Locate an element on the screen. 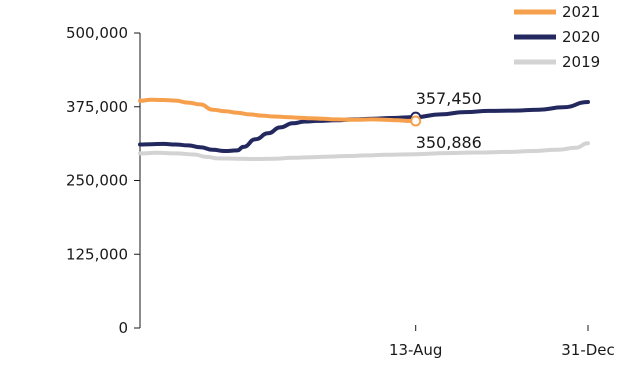 Image resolution: width=636 pixels, height=372 pixels. y-tick-label: 375,000 is located at coordinates (97, 107).